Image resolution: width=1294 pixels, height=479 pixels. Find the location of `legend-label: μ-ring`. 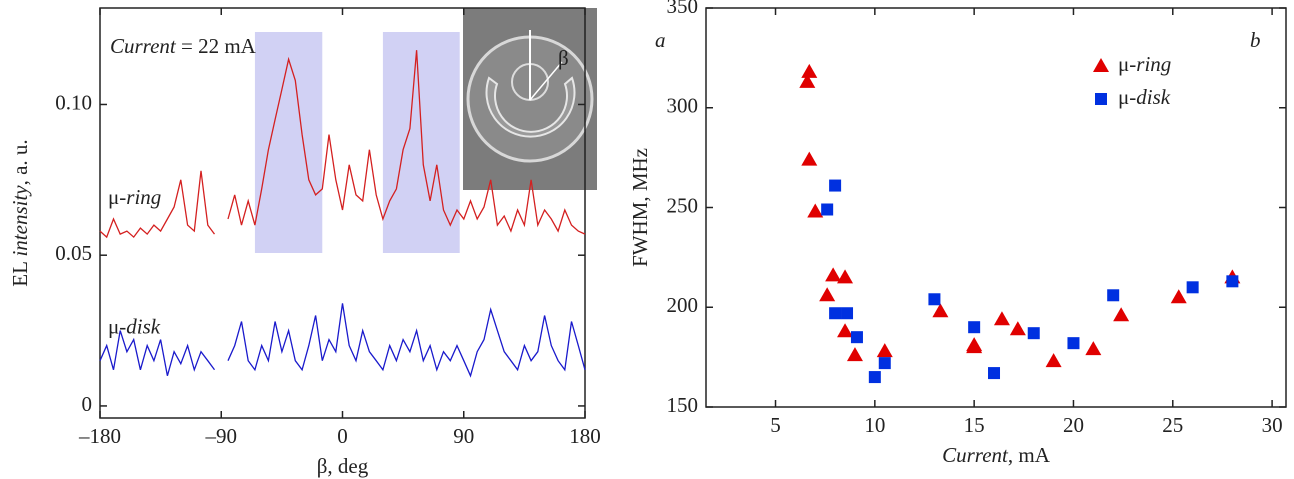

legend-label: μ-ring is located at coordinates (1144, 64).